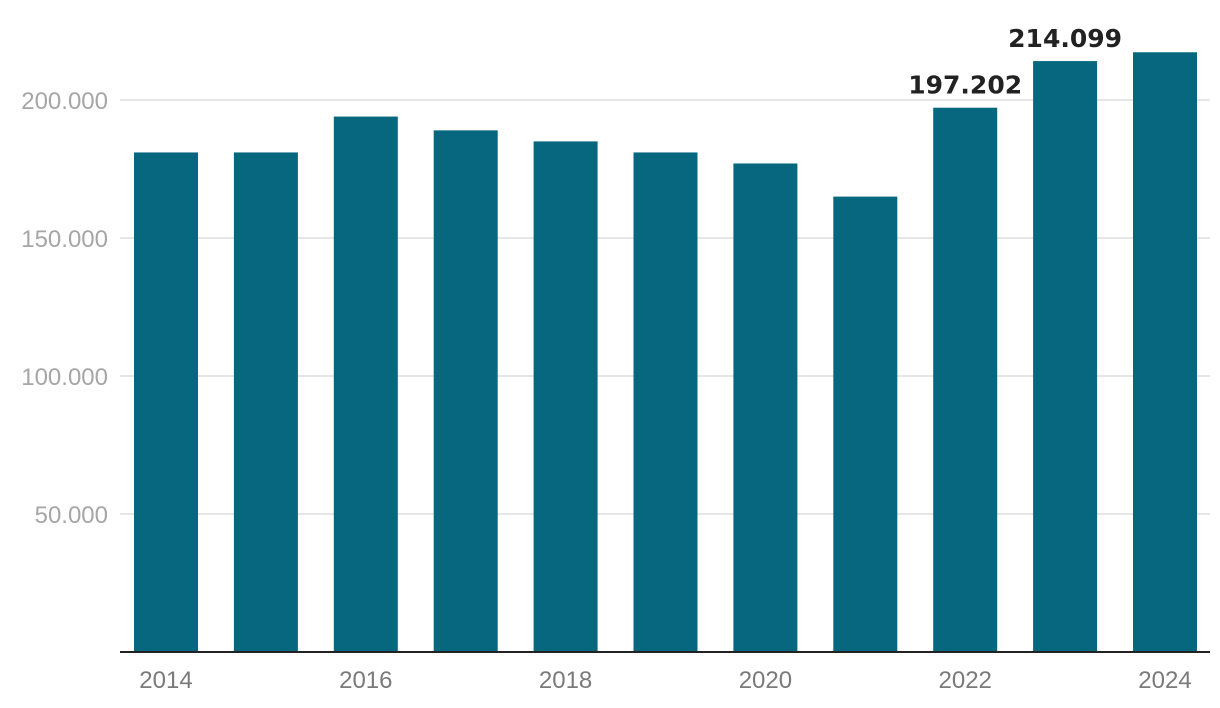 The image size is (1220, 708). Describe the element at coordinates (64, 308) in the screenshot. I see `y-axis-ticks: 50.000 100.000 150.000 200.000` at that location.